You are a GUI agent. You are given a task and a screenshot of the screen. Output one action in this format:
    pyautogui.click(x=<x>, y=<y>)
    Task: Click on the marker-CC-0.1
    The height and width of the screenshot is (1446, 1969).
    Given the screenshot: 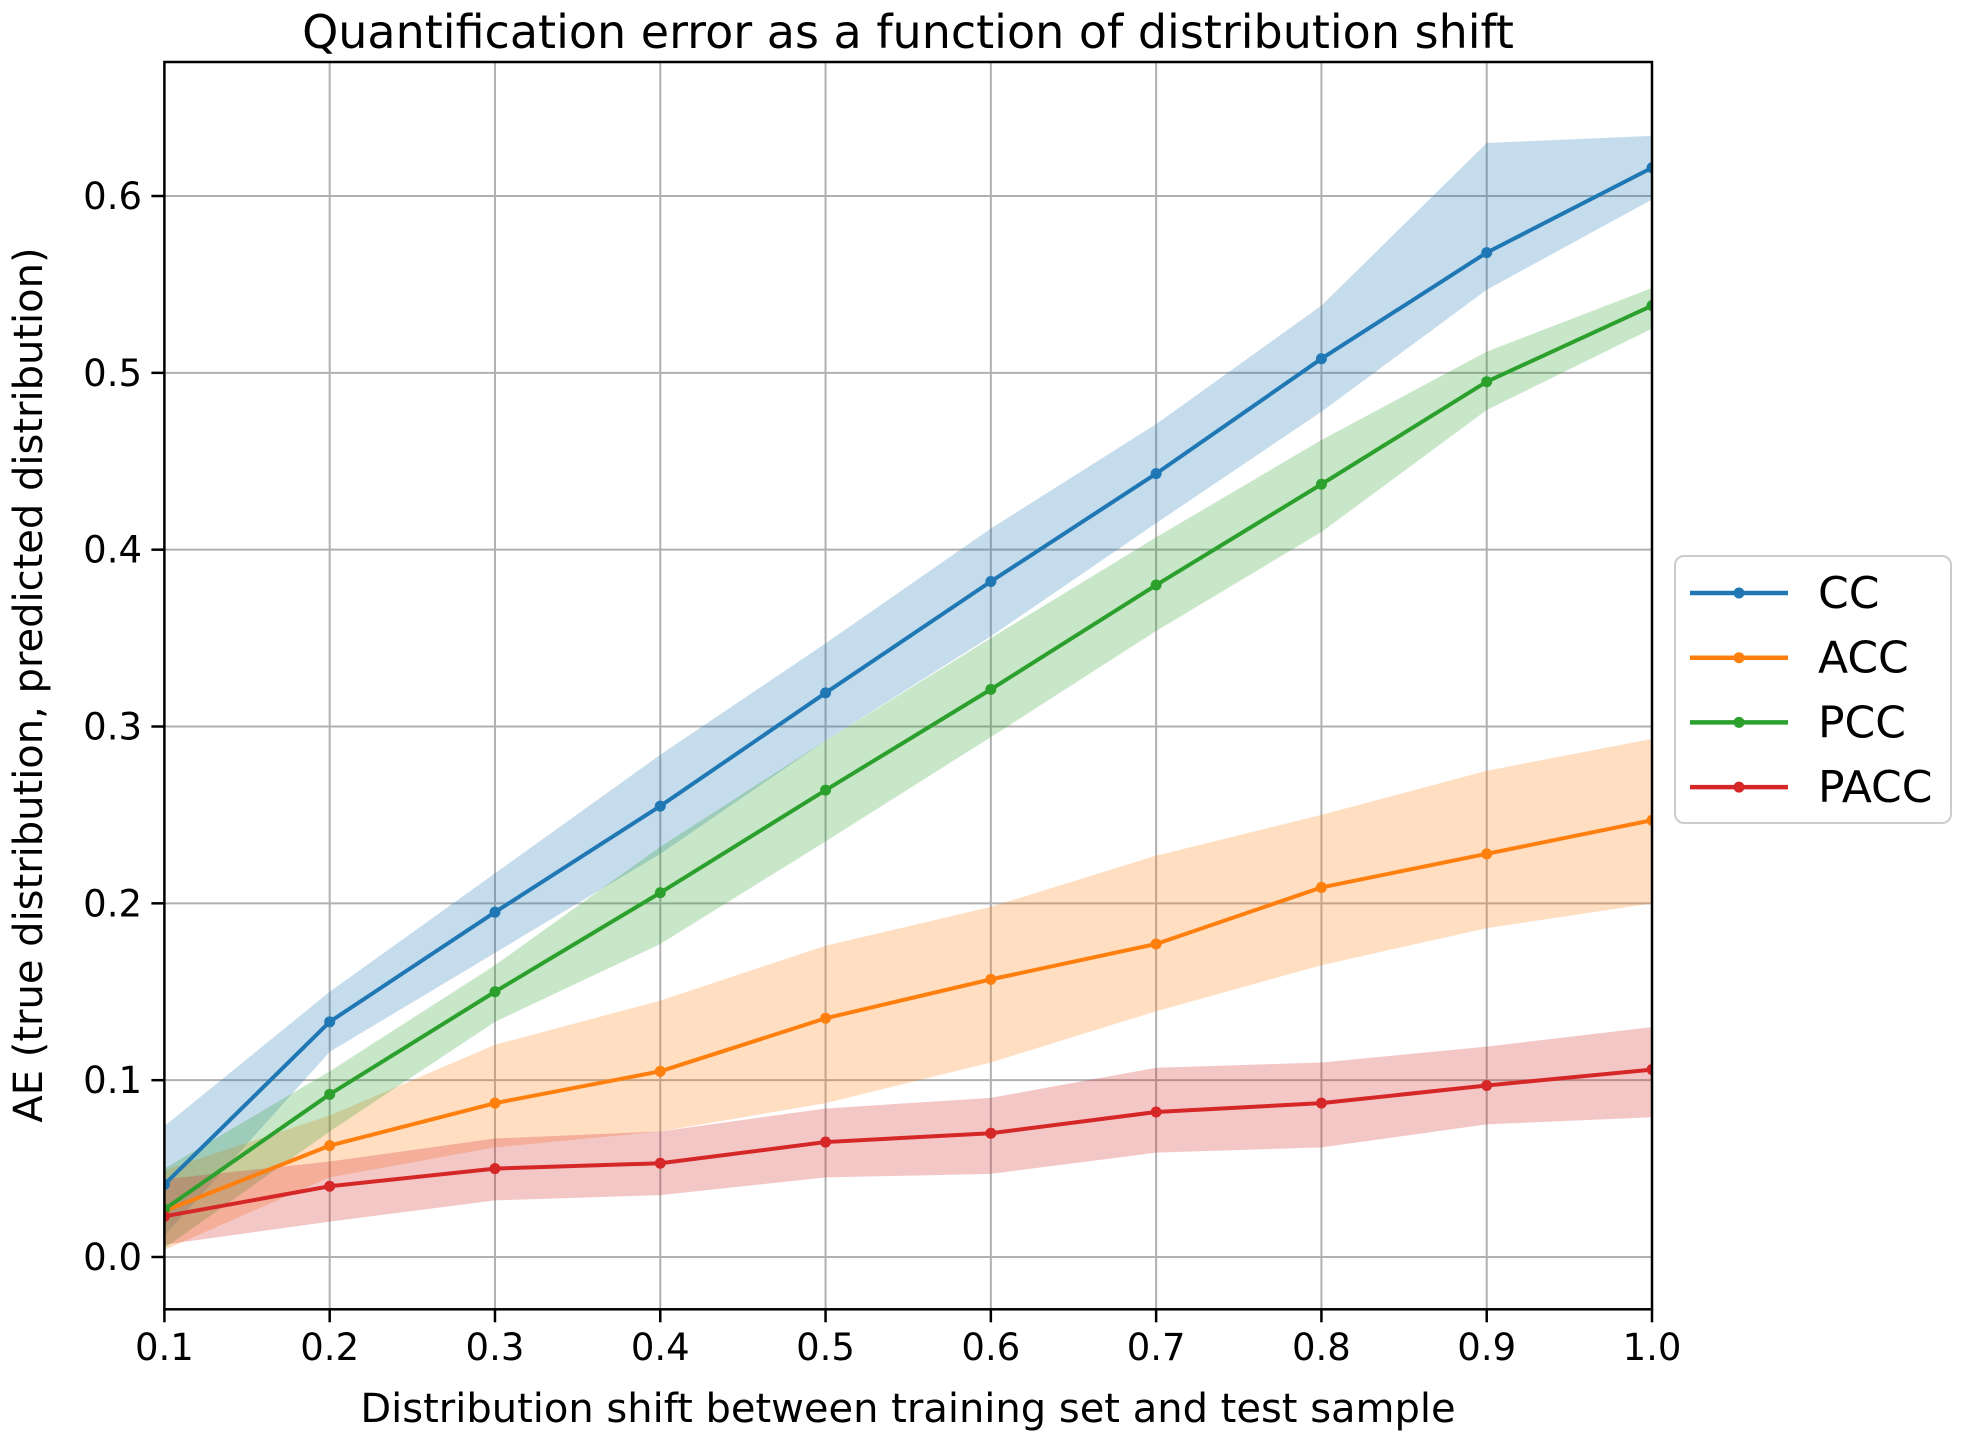 What is the action you would take?
    pyautogui.click(x=167, y=1184)
    